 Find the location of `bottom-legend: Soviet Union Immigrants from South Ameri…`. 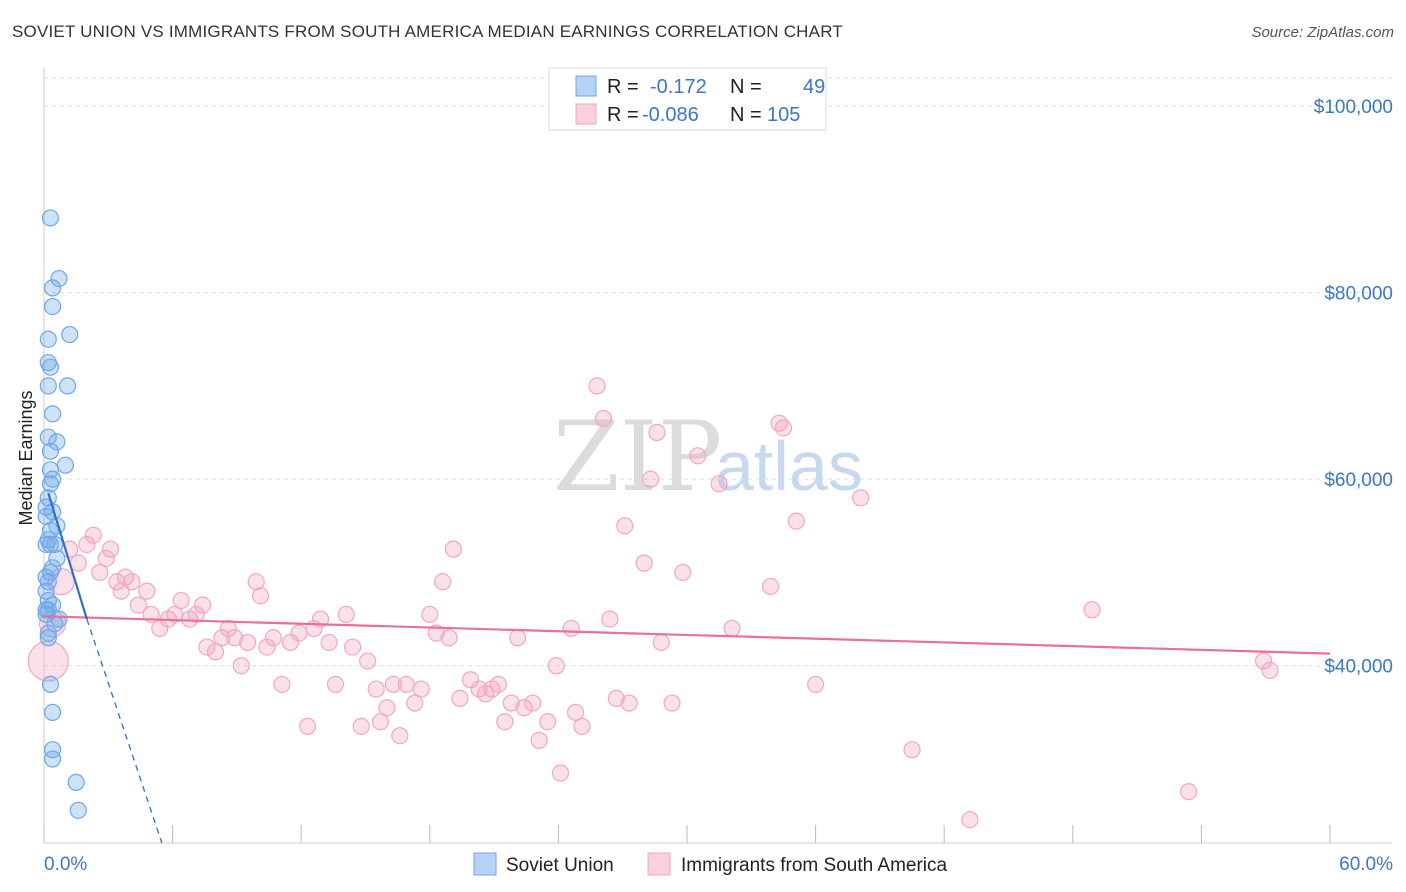

bottom-legend: Soviet Union Immigrants from South Ameri… is located at coordinates (710, 864).